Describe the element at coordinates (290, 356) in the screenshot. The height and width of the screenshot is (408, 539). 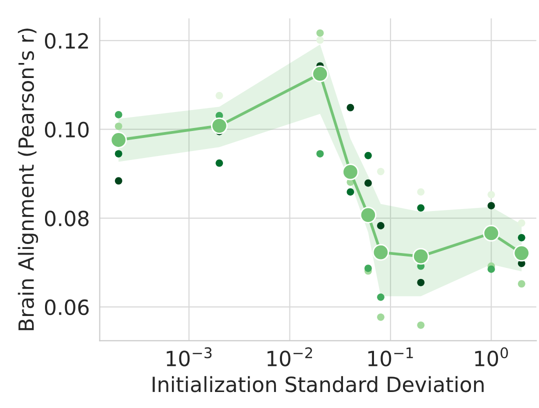
I see `x-tick-label: 10$^{−2}$` at that location.